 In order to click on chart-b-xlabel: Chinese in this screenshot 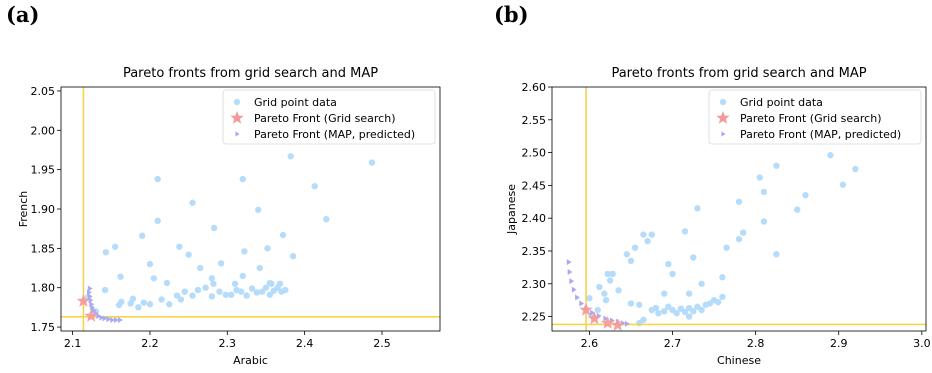, I will do `click(739, 360)`.